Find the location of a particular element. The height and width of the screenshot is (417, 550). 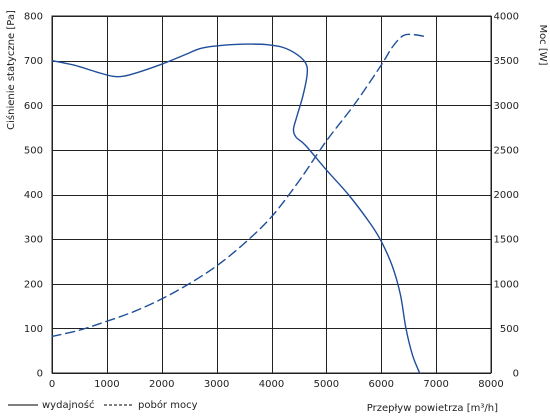

x-tick-label: 8000 is located at coordinates (490, 384).